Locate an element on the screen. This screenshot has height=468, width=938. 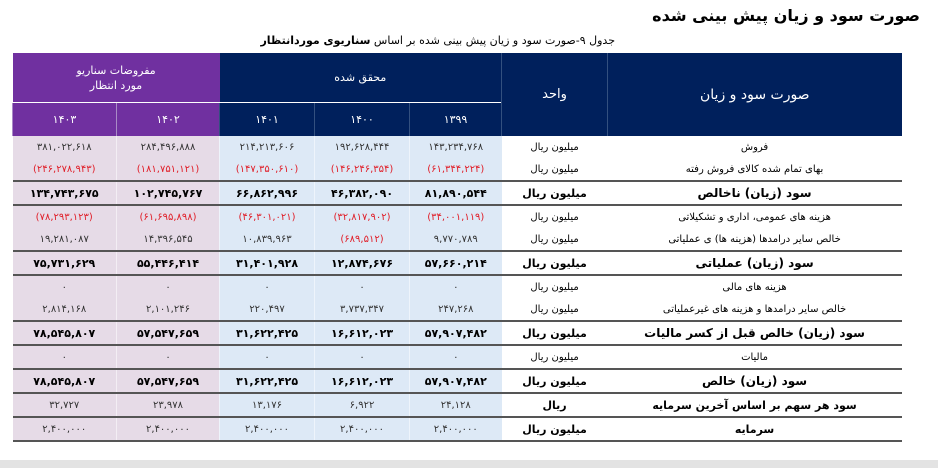
value-cell: ۲,۸۱۴,۱۶۸ is located at coordinates (64, 310).